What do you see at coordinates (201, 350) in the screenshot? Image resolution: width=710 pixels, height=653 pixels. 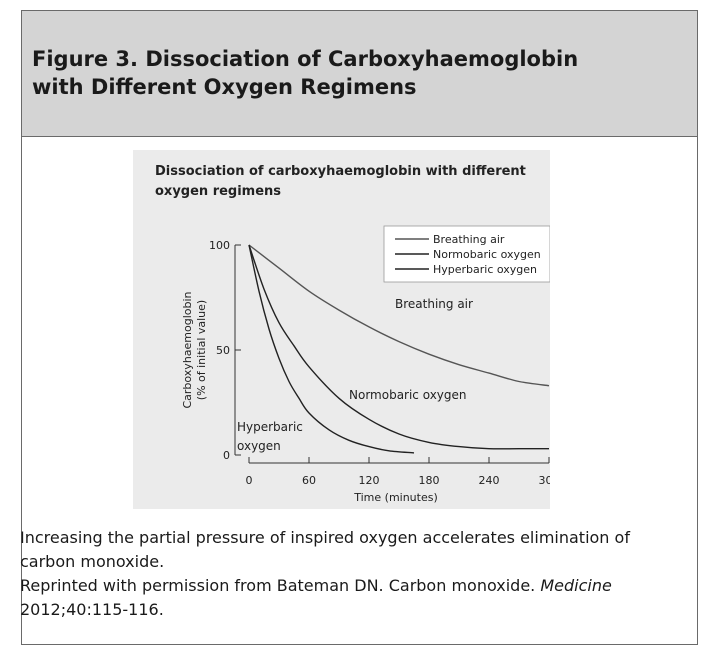 I see `y-axis-label-line-2: (% of initial value)` at bounding box center [201, 350].